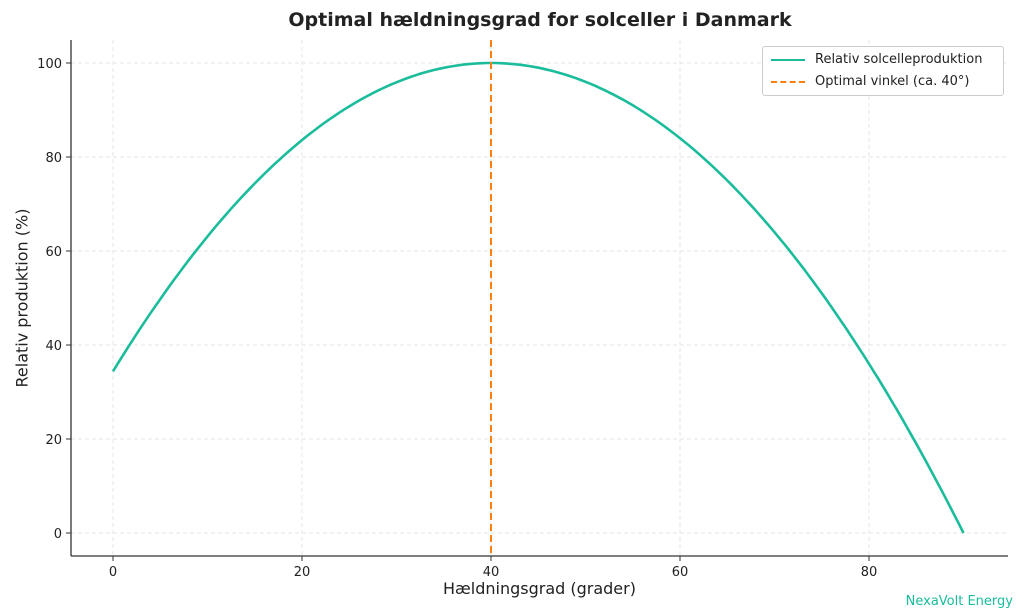  What do you see at coordinates (539, 588) in the screenshot?
I see `x-axis-label: Hældningsgrad (grader)` at bounding box center [539, 588].